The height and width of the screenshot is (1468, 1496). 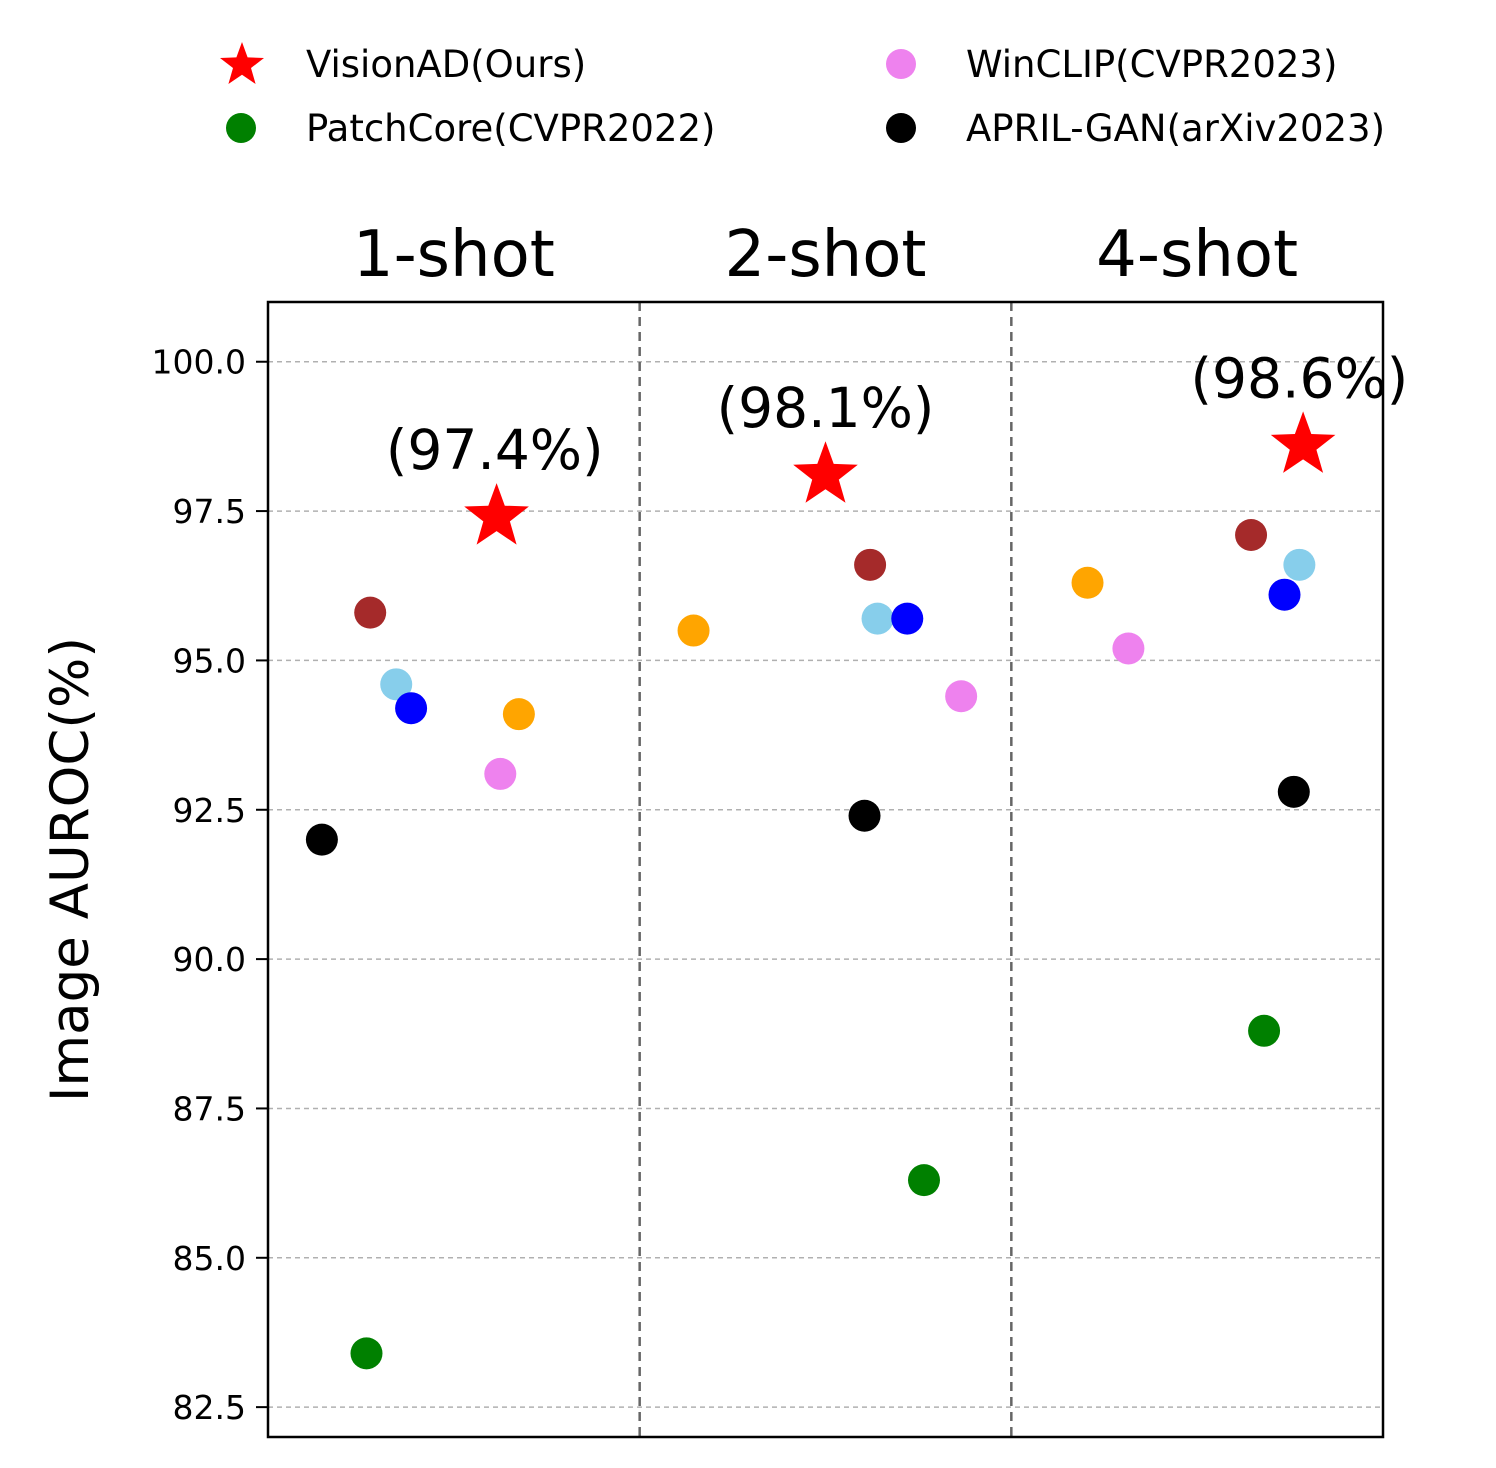 I want to click on legend-item-april-gan: APRIL-GAN(arXiv2023), so click(x=1128, y=128).